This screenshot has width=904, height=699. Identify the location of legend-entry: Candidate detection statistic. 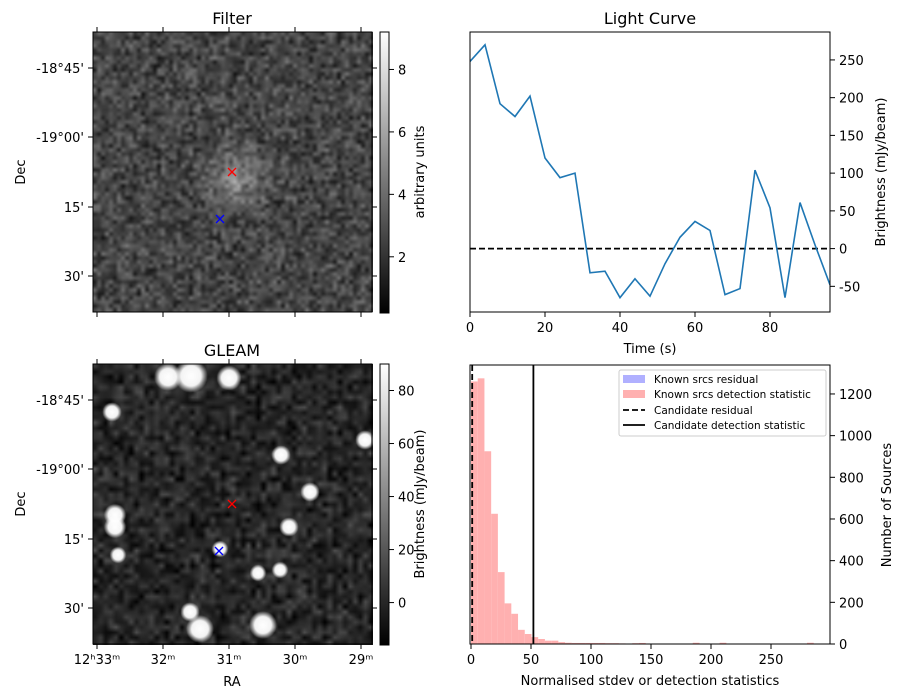
(730, 426).